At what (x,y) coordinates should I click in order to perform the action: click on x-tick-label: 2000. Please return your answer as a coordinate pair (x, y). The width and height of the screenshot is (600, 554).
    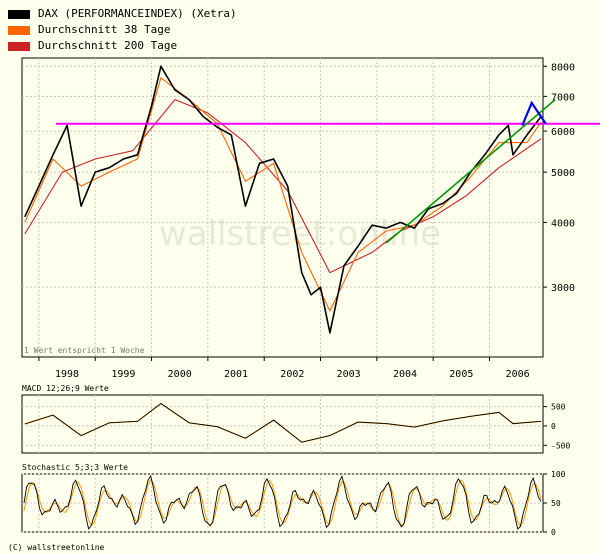
    Looking at the image, I should click on (180, 374).